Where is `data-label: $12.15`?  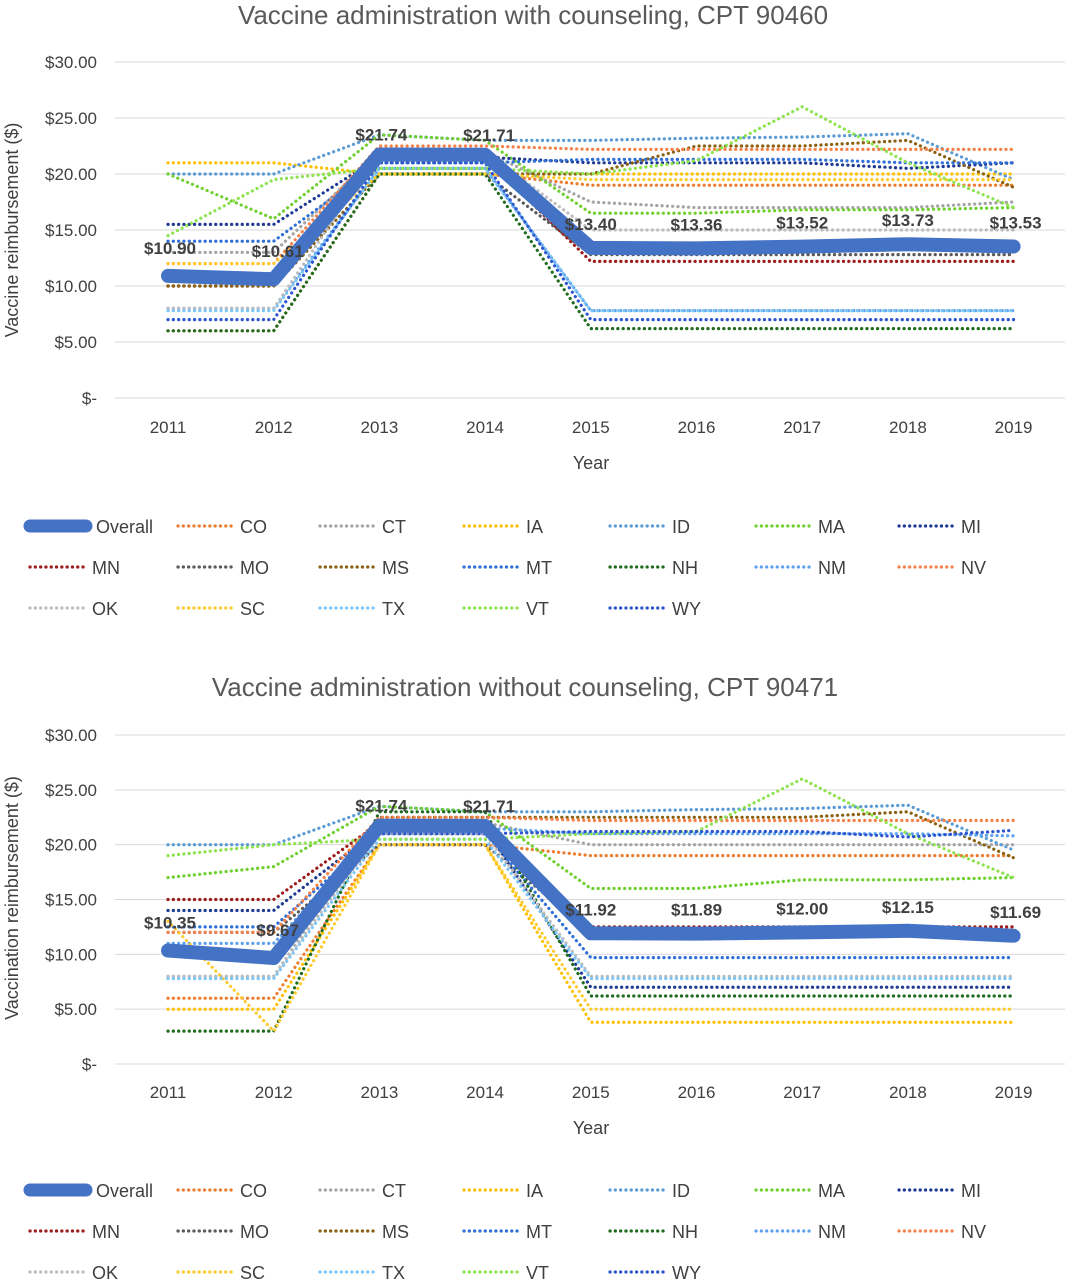
data-label: $12.15 is located at coordinates (908, 907).